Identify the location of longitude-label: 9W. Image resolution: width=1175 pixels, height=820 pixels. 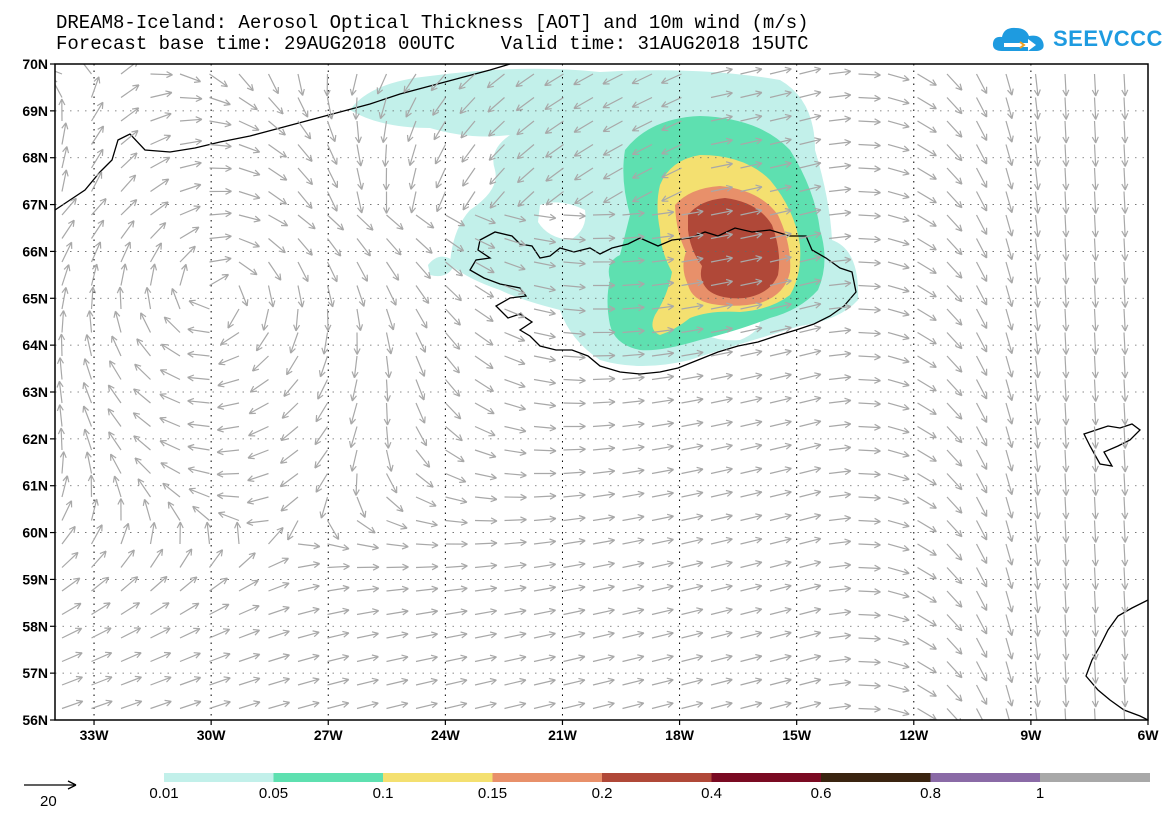
(1031, 735).